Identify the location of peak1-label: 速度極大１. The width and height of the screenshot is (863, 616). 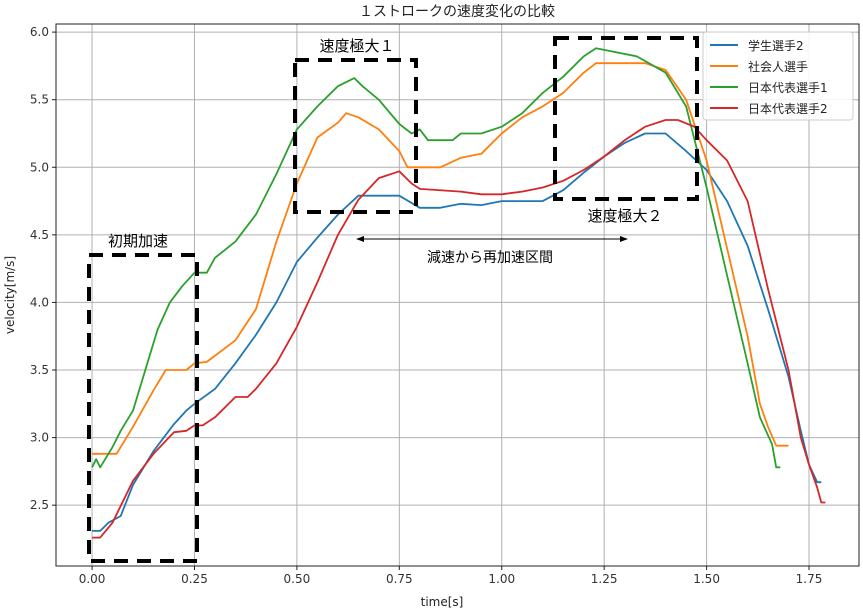
(356, 46).